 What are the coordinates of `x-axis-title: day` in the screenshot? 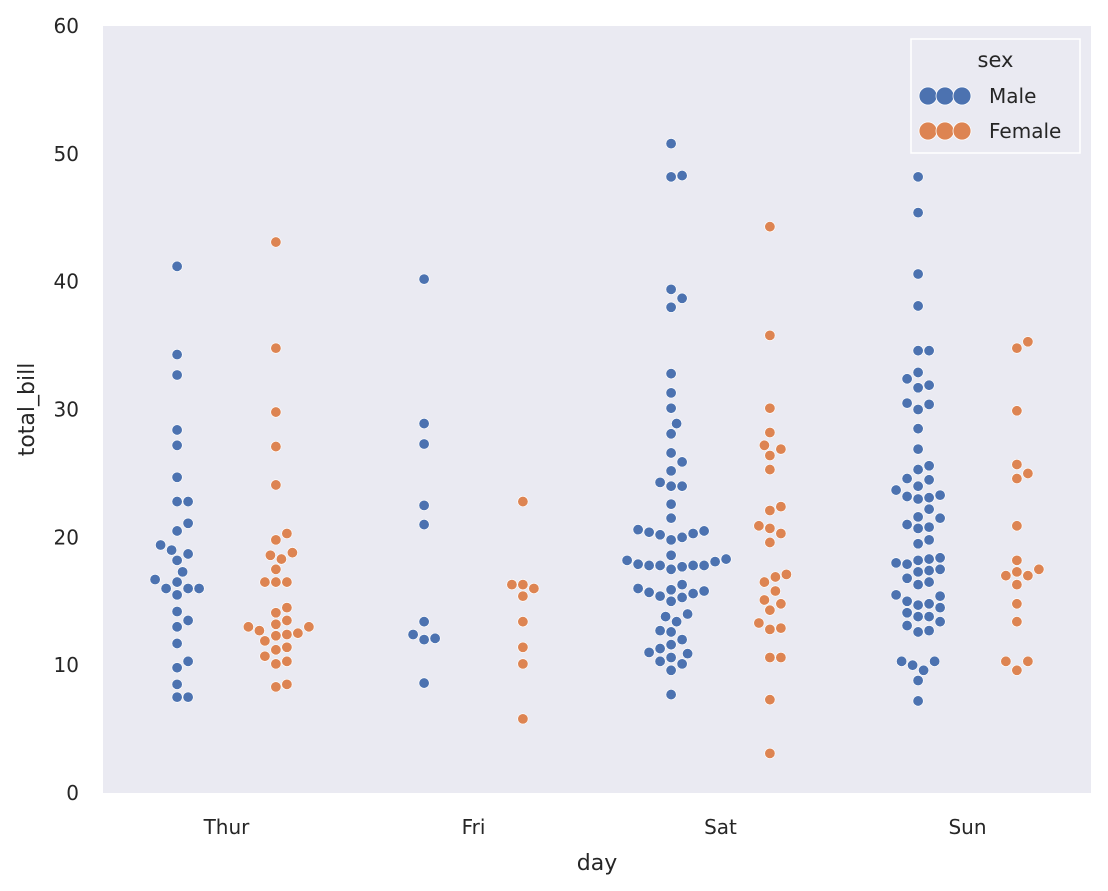 It's located at (597, 863).